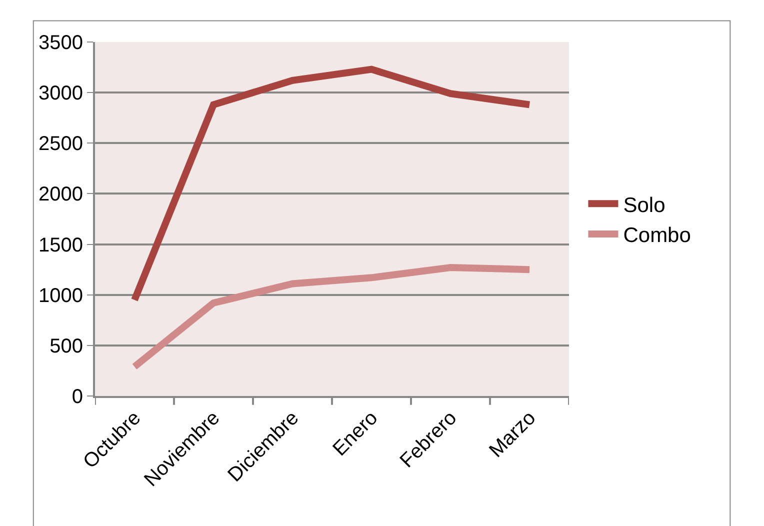  I want to click on y-tick-label: 0, so click(77, 397).